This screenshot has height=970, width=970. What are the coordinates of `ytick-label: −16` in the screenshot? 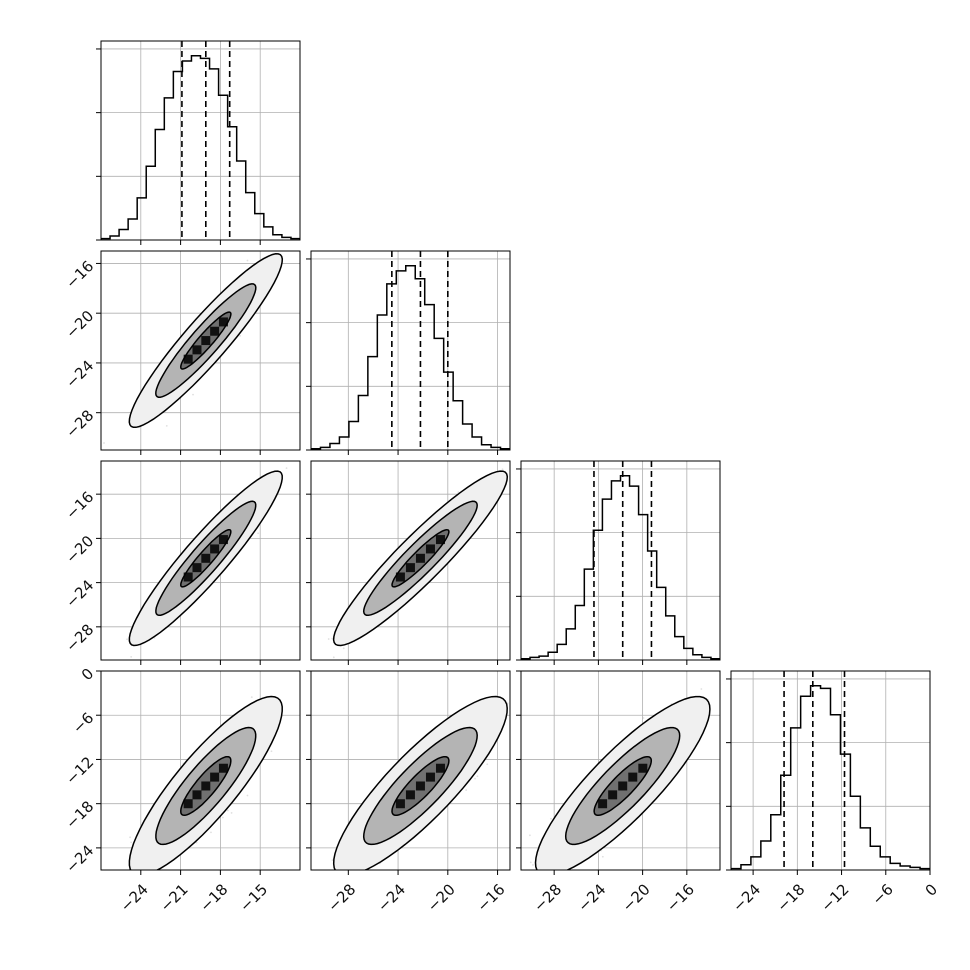 It's located at (79, 505).